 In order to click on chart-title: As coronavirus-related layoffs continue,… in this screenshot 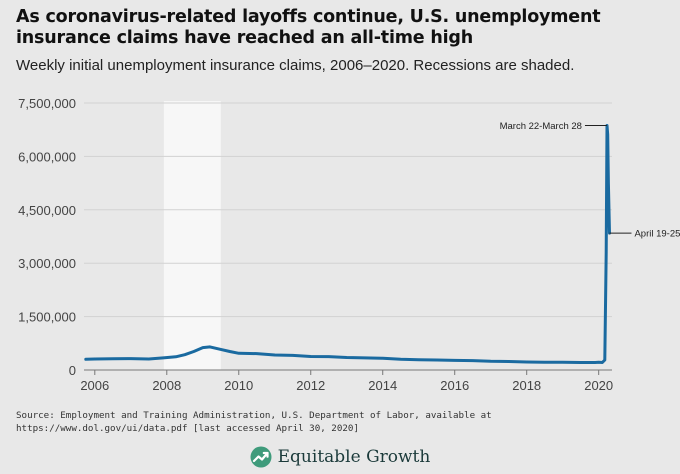, I will do `click(308, 27)`.